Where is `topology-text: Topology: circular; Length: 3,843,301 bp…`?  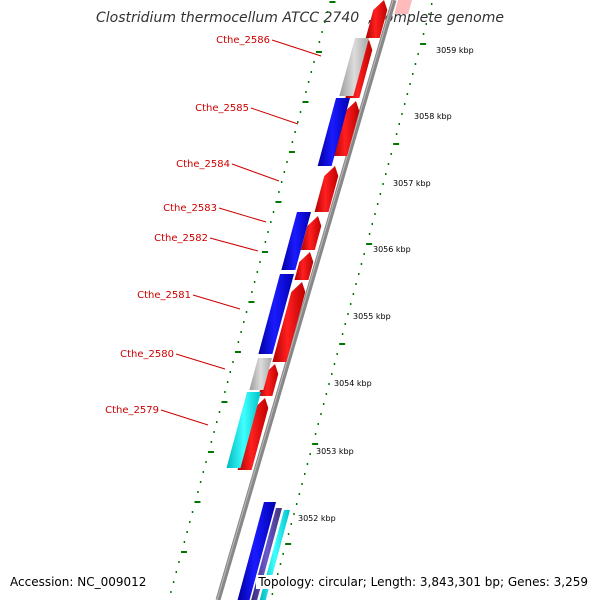
topology-text: Topology: circular; Length: 3,843,301 bp… is located at coordinates (423, 582).